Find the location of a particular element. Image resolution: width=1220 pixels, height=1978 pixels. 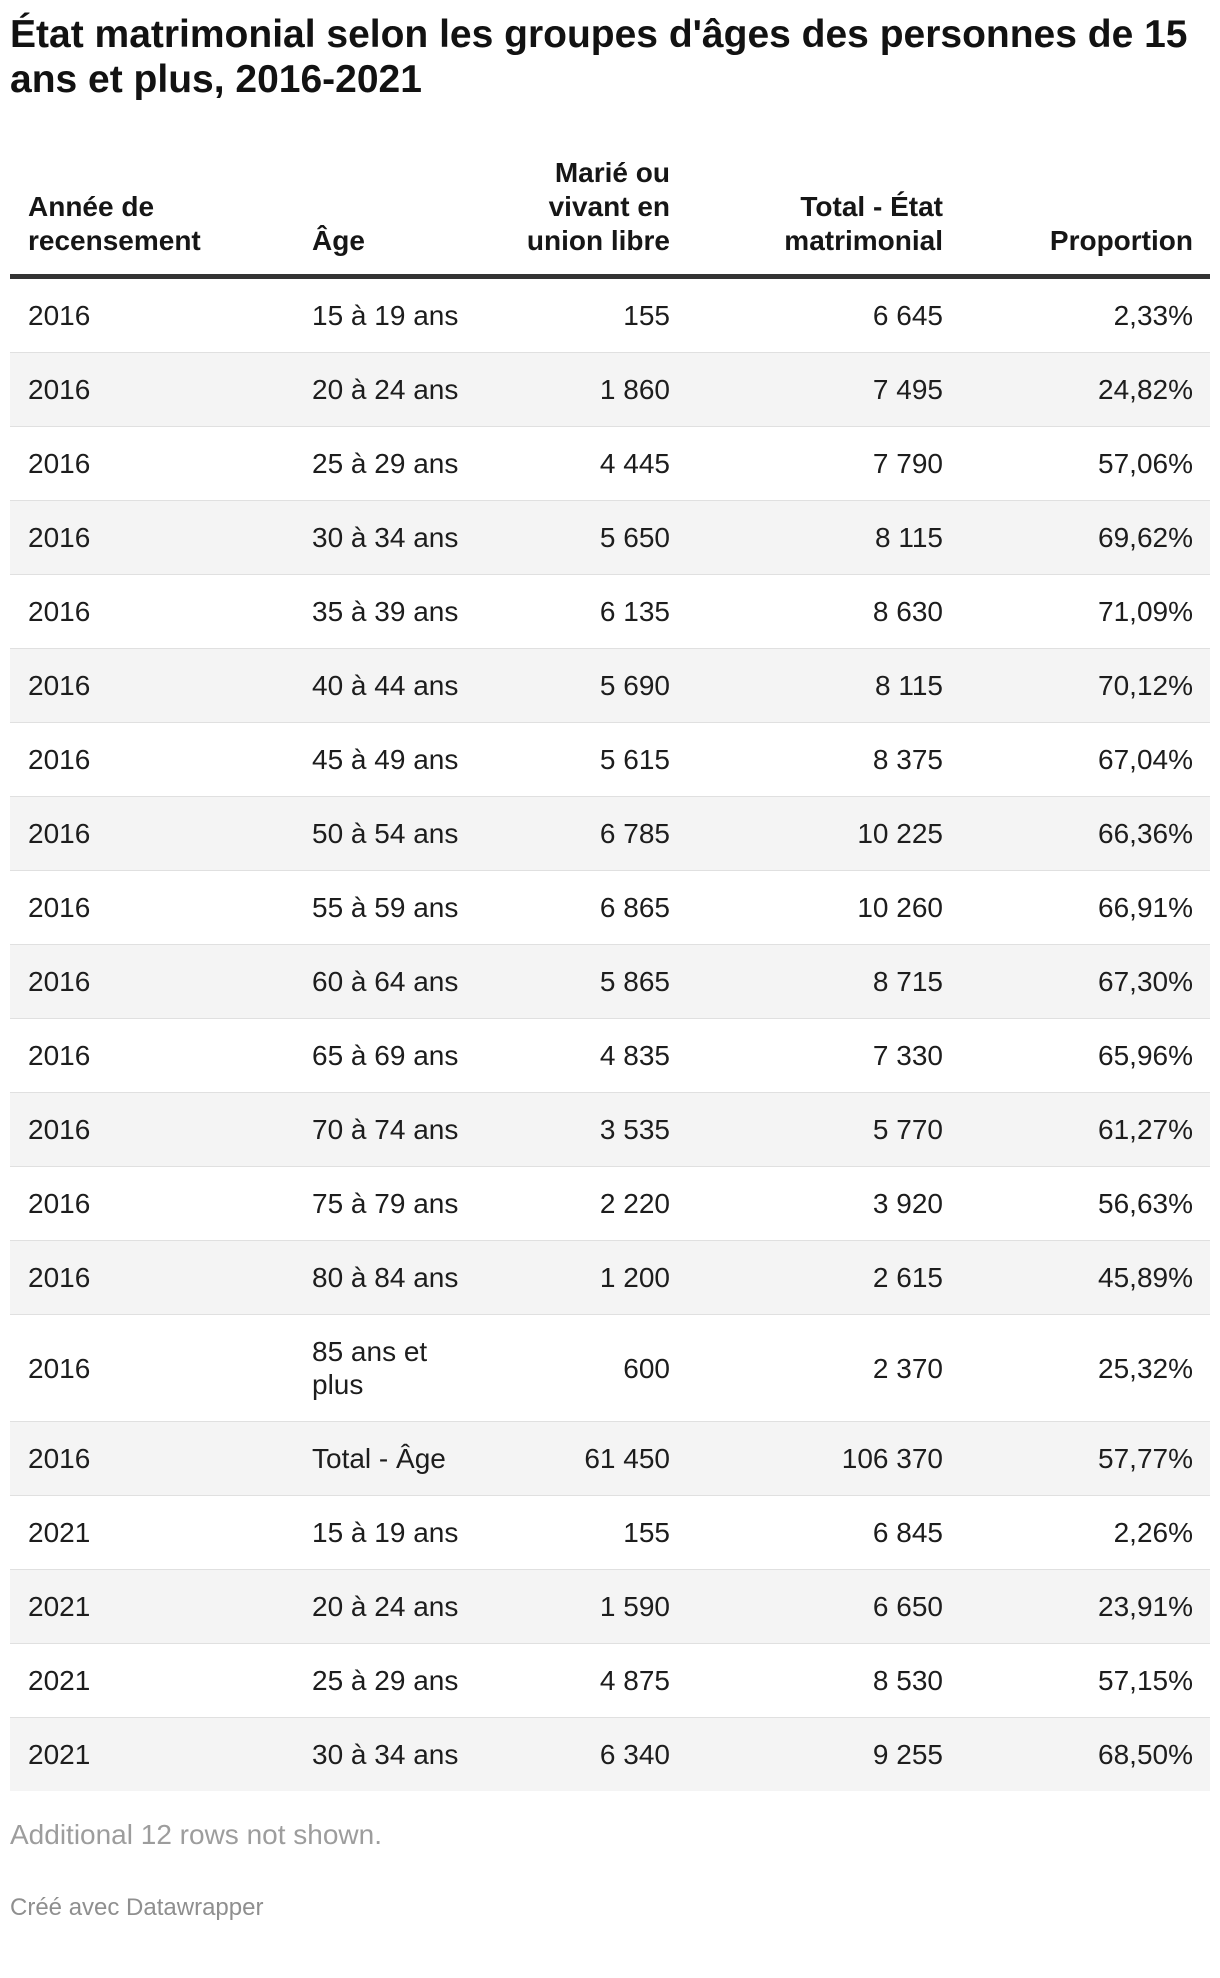

column-header-marie-union-libre: Marié ou vivant en union libre is located at coordinates (589, 207).